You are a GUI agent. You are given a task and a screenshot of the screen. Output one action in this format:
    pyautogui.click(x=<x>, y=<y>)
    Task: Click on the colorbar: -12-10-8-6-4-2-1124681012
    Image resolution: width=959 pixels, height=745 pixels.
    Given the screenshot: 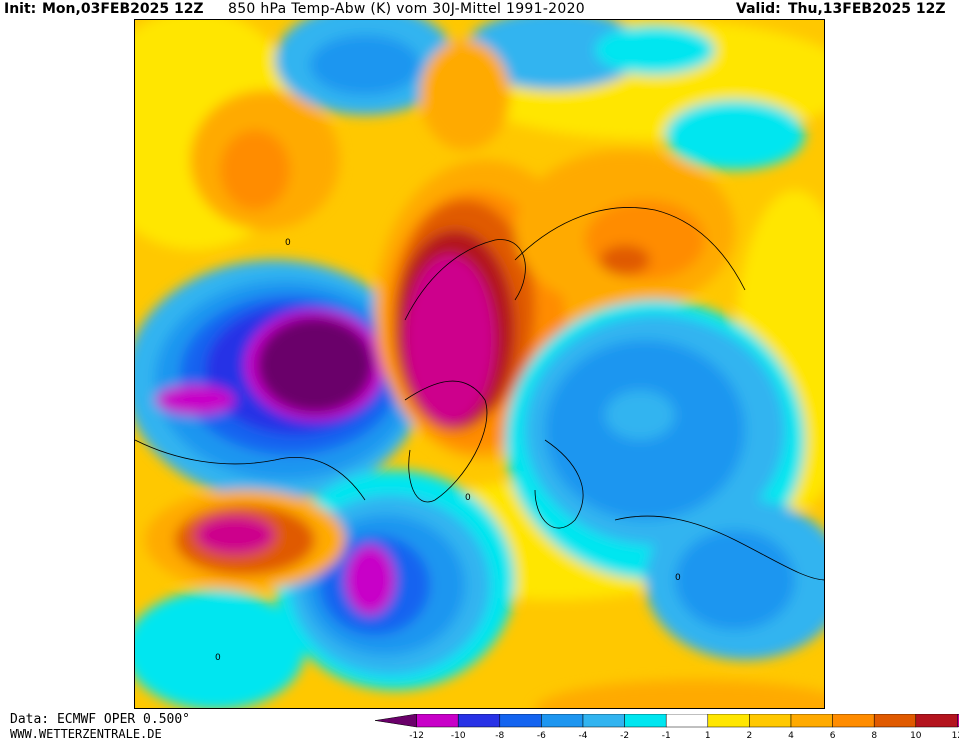 What is the action you would take?
    pyautogui.click(x=647, y=727)
    